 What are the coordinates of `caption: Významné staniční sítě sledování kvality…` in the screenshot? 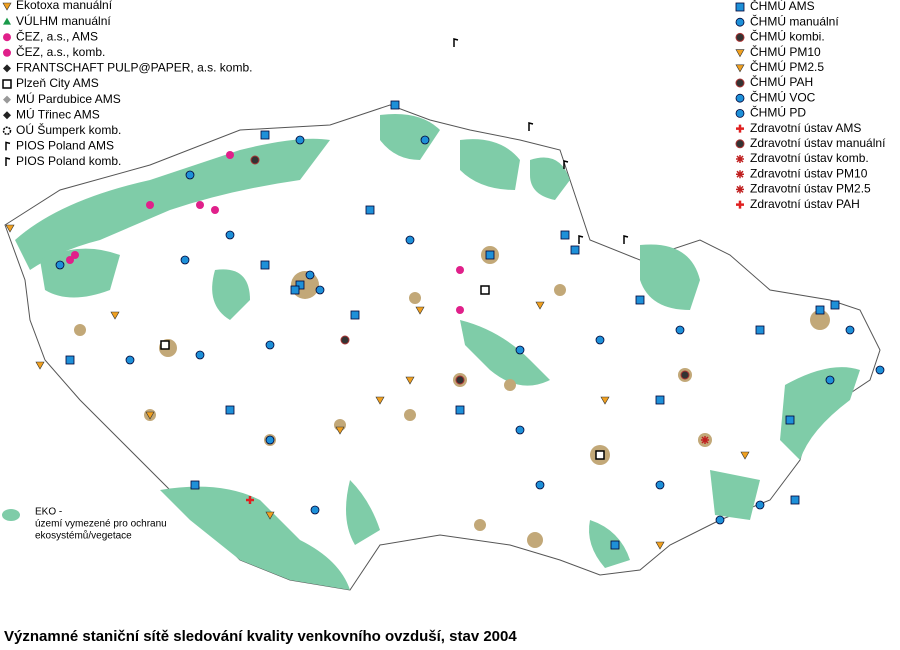 It's located at (260, 636).